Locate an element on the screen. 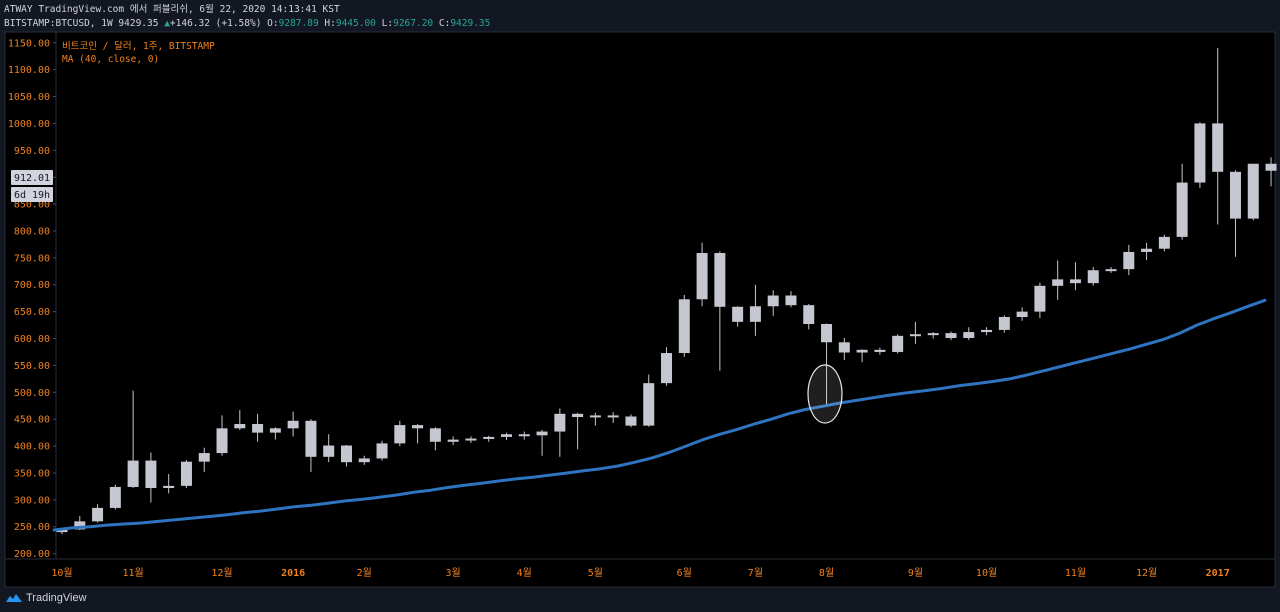 This screenshot has width=1280, height=612. y-tick-label: 1150.00 is located at coordinates (29, 43).